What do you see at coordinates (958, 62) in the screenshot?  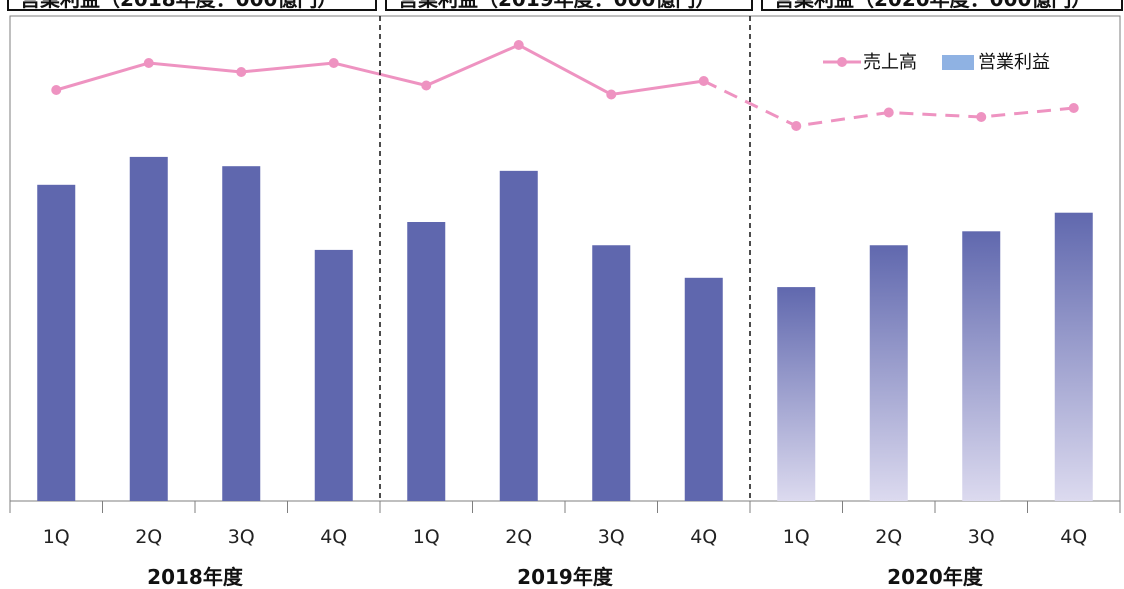 I see `legend-bar-swatch` at bounding box center [958, 62].